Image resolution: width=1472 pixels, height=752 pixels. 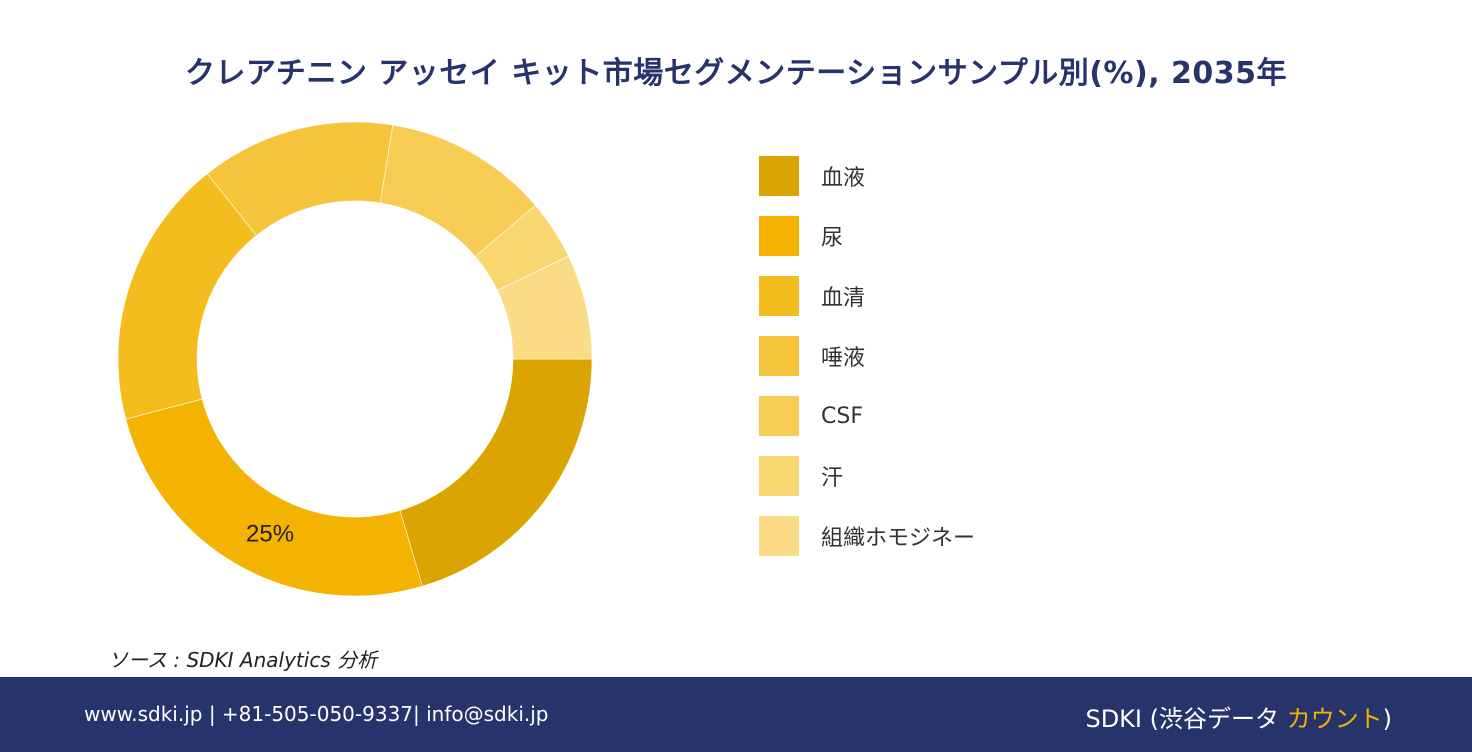 What do you see at coordinates (243, 660) in the screenshot?
I see `source-note: ソース : SDKI Analytics 分析` at bounding box center [243, 660].